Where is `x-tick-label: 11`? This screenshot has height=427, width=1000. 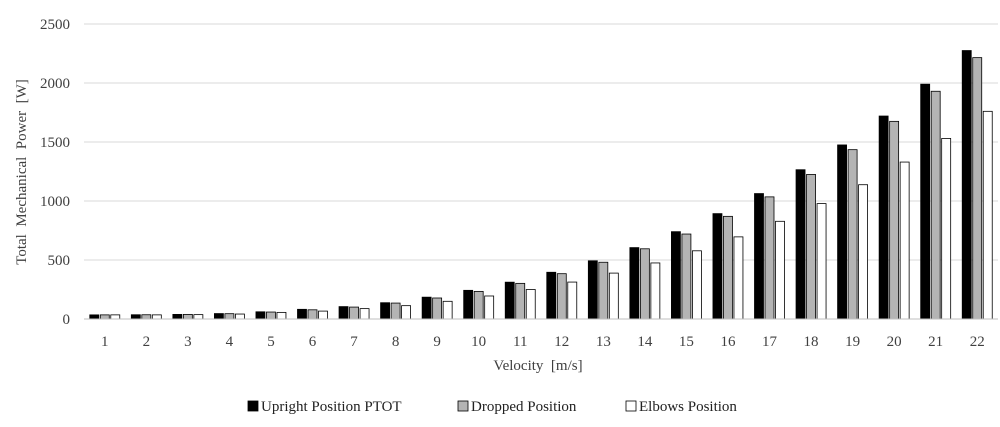
x-tick-label: 11 is located at coordinates (520, 342).